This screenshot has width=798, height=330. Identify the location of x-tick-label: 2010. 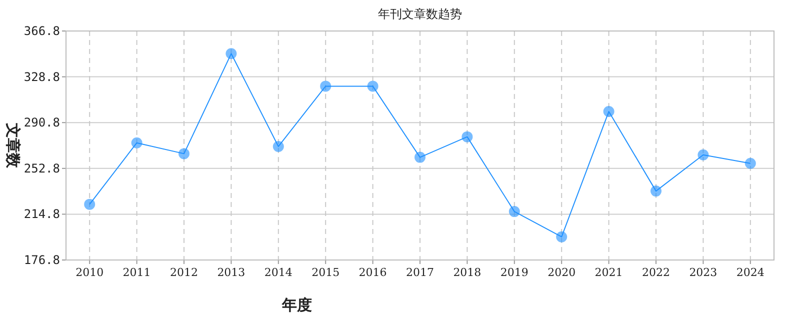
(90, 272).